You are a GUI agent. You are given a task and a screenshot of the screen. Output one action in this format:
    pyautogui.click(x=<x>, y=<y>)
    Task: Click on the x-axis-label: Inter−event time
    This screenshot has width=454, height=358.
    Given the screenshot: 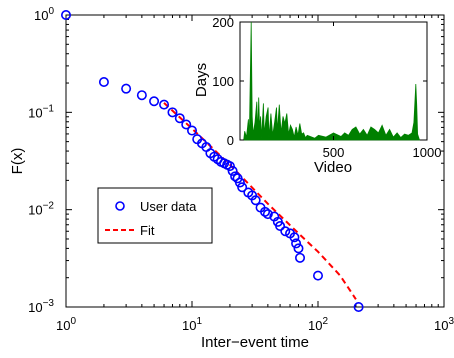 What is the action you would take?
    pyautogui.click(x=255, y=342)
    